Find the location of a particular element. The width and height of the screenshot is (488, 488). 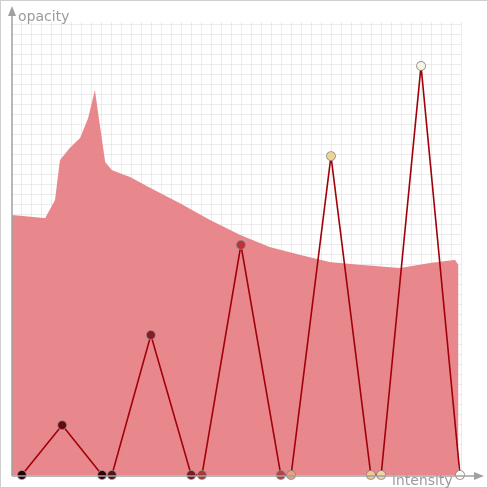

y-axis-arrow is located at coordinates (12, 11).